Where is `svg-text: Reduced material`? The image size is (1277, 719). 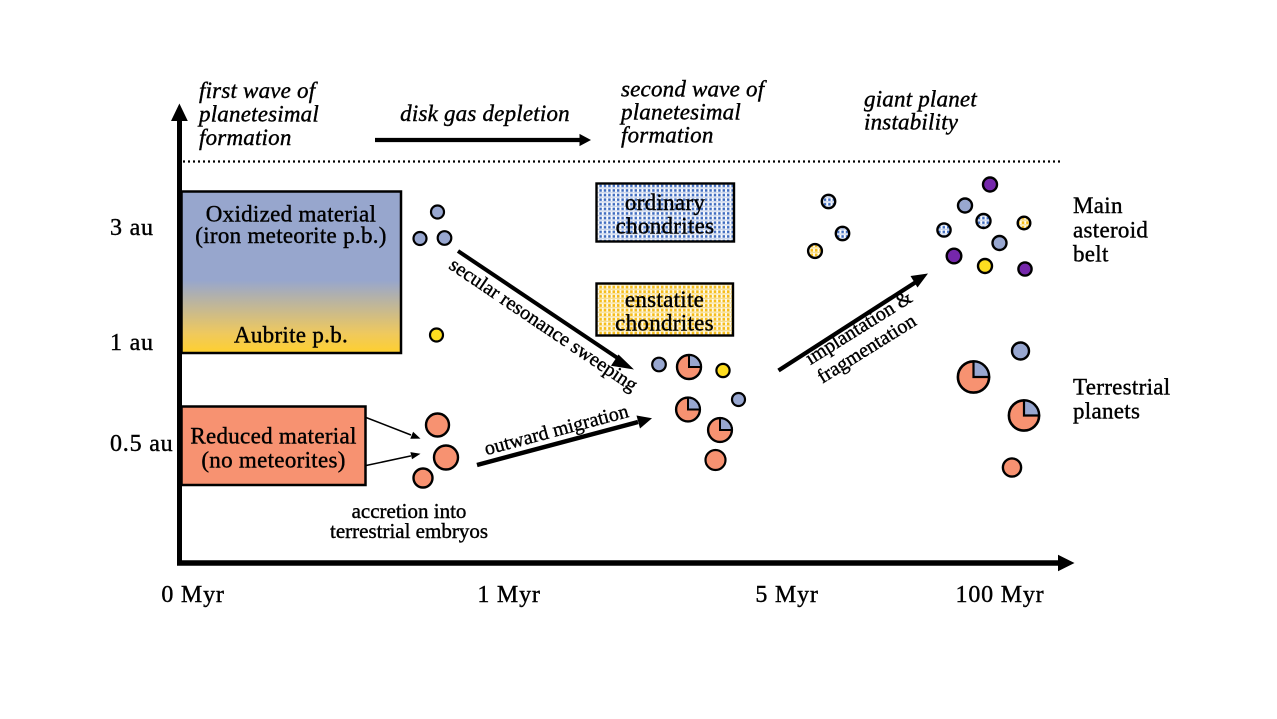
svg-text: Reduced material is located at coordinates (273, 436).